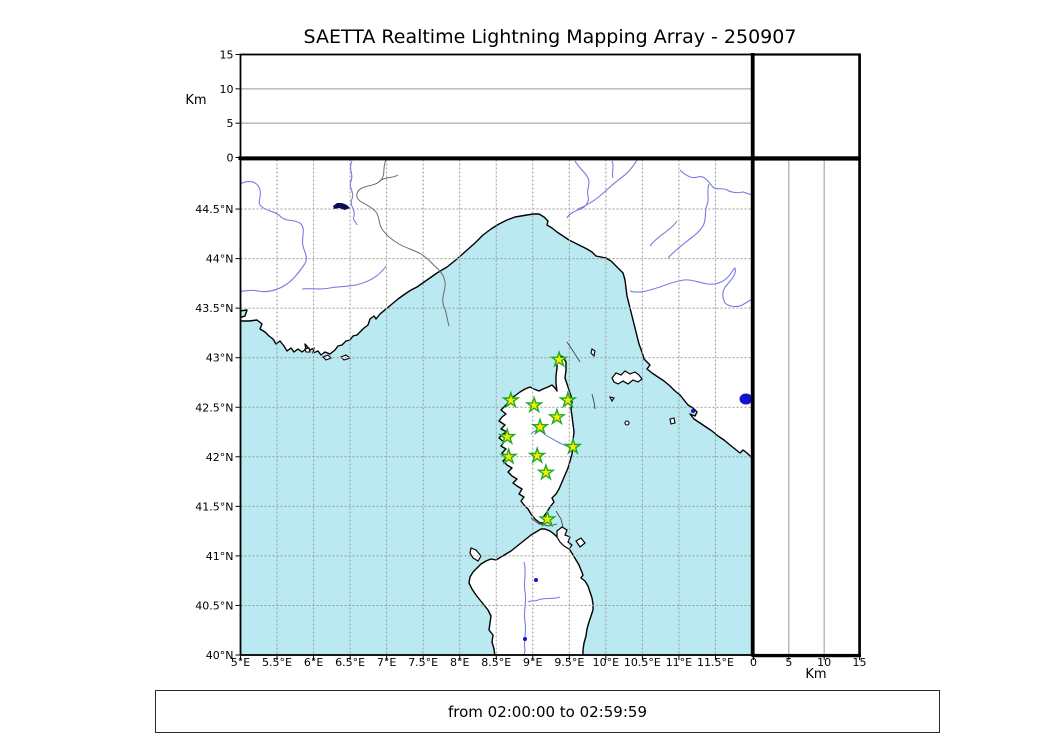 This screenshot has height=750, width=1050. I want to click on alt-lon-tick-label: 10, so click(227, 89).